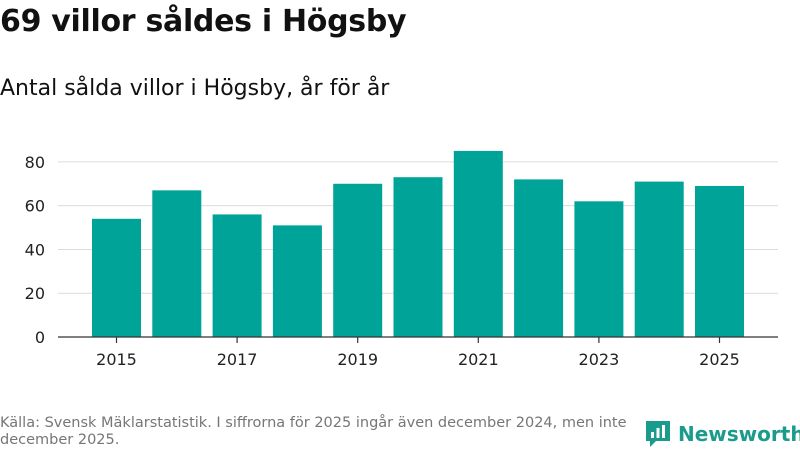 Image resolution: width=800 pixels, height=450 pixels. Describe the element at coordinates (478, 243) in the screenshot. I see `bar-2021` at that location.